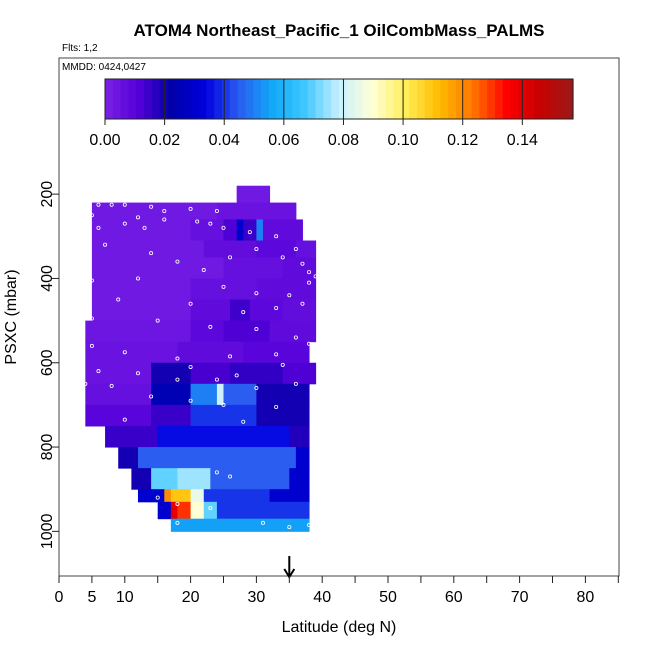 The height and width of the screenshot is (650, 650). What do you see at coordinates (388, 597) in the screenshot?
I see `x-tick-label: 50` at bounding box center [388, 597].